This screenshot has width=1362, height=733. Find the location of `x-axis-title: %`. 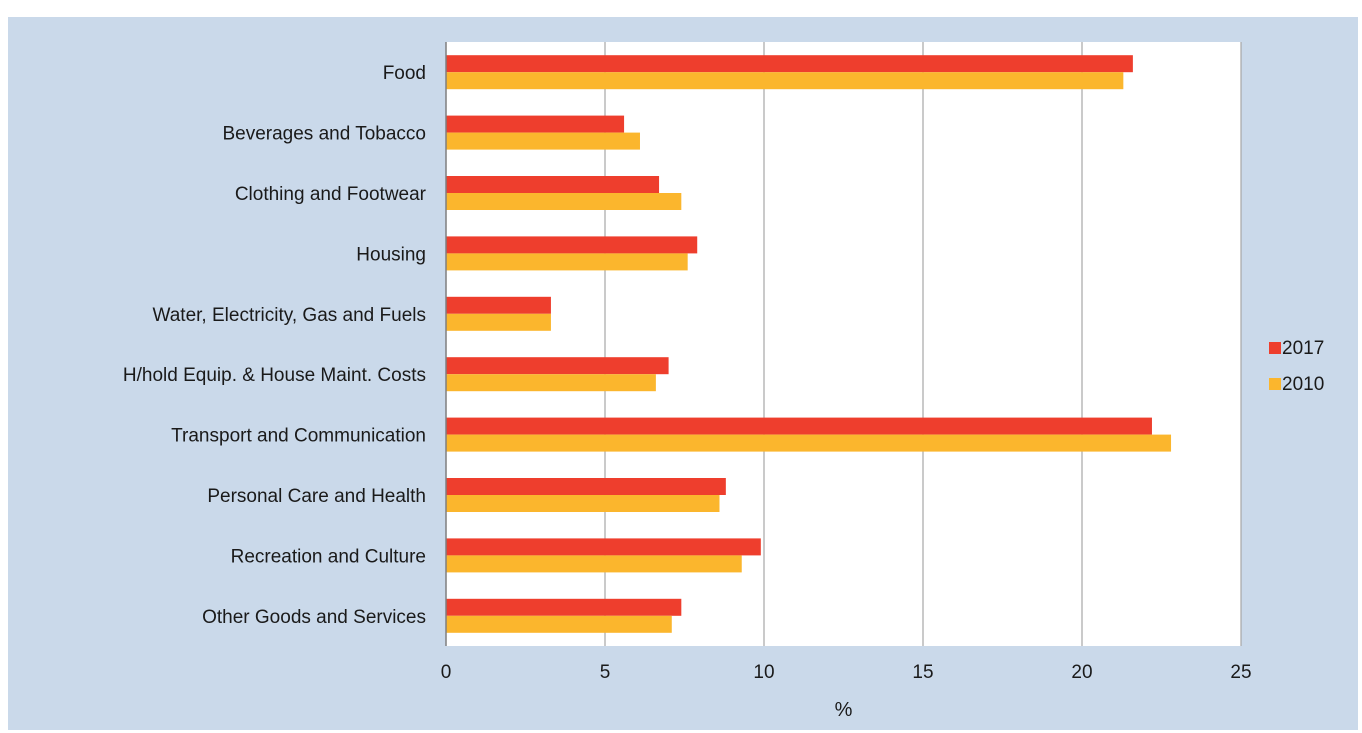

x-axis-title: % is located at coordinates (844, 710).